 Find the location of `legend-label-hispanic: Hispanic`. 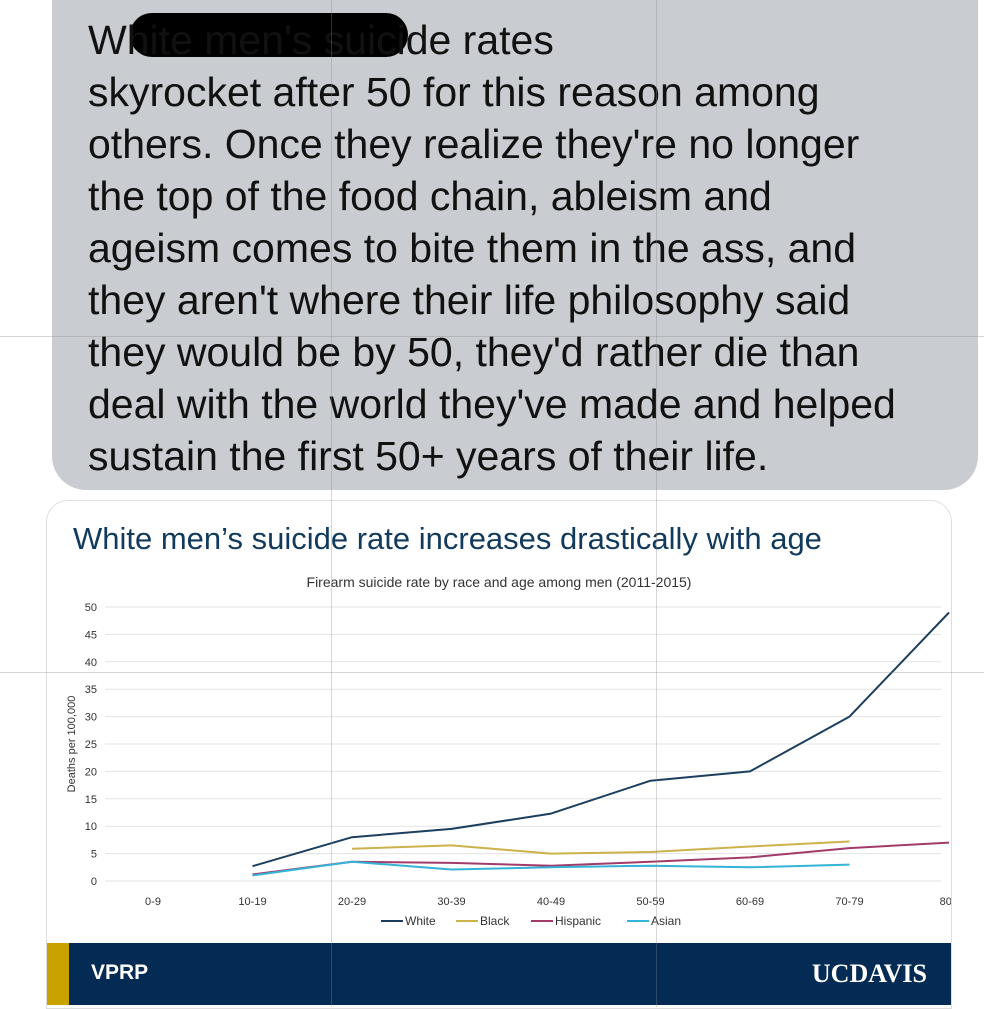

legend-label-hispanic: Hispanic is located at coordinates (578, 921).